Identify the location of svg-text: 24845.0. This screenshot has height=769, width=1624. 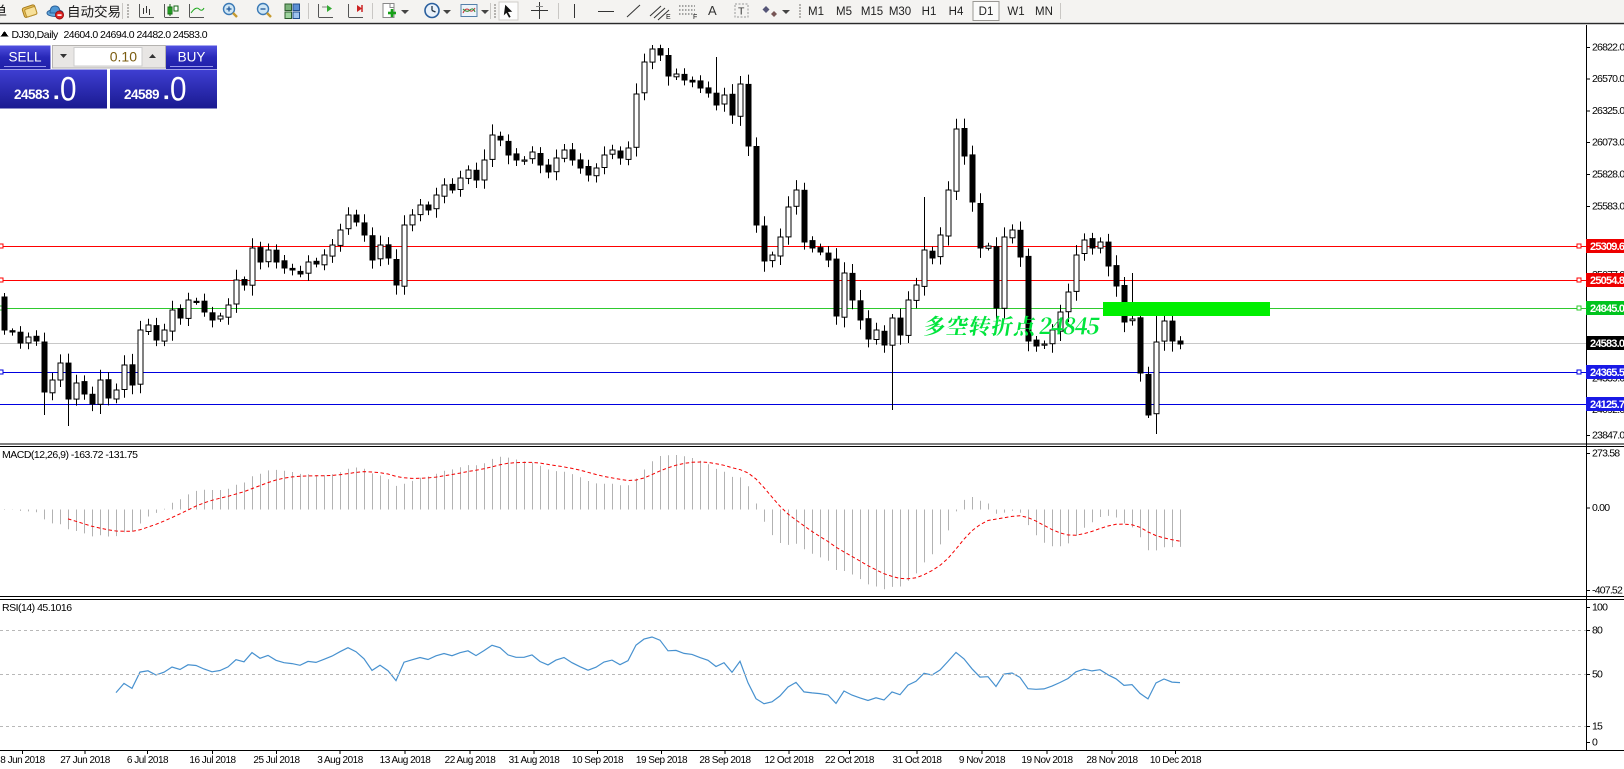
(1607, 309).